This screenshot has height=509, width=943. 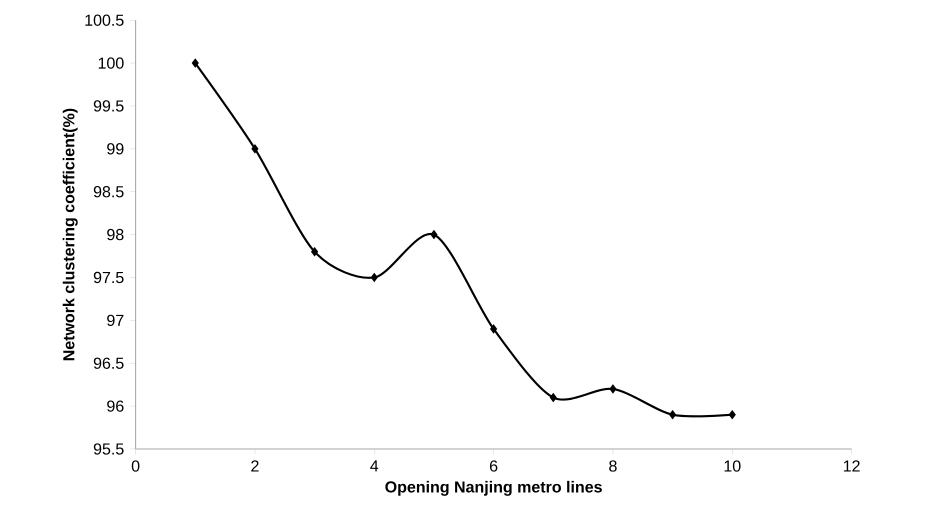 What do you see at coordinates (109, 278) in the screenshot?
I see `y-tick-label: 97.5` at bounding box center [109, 278].